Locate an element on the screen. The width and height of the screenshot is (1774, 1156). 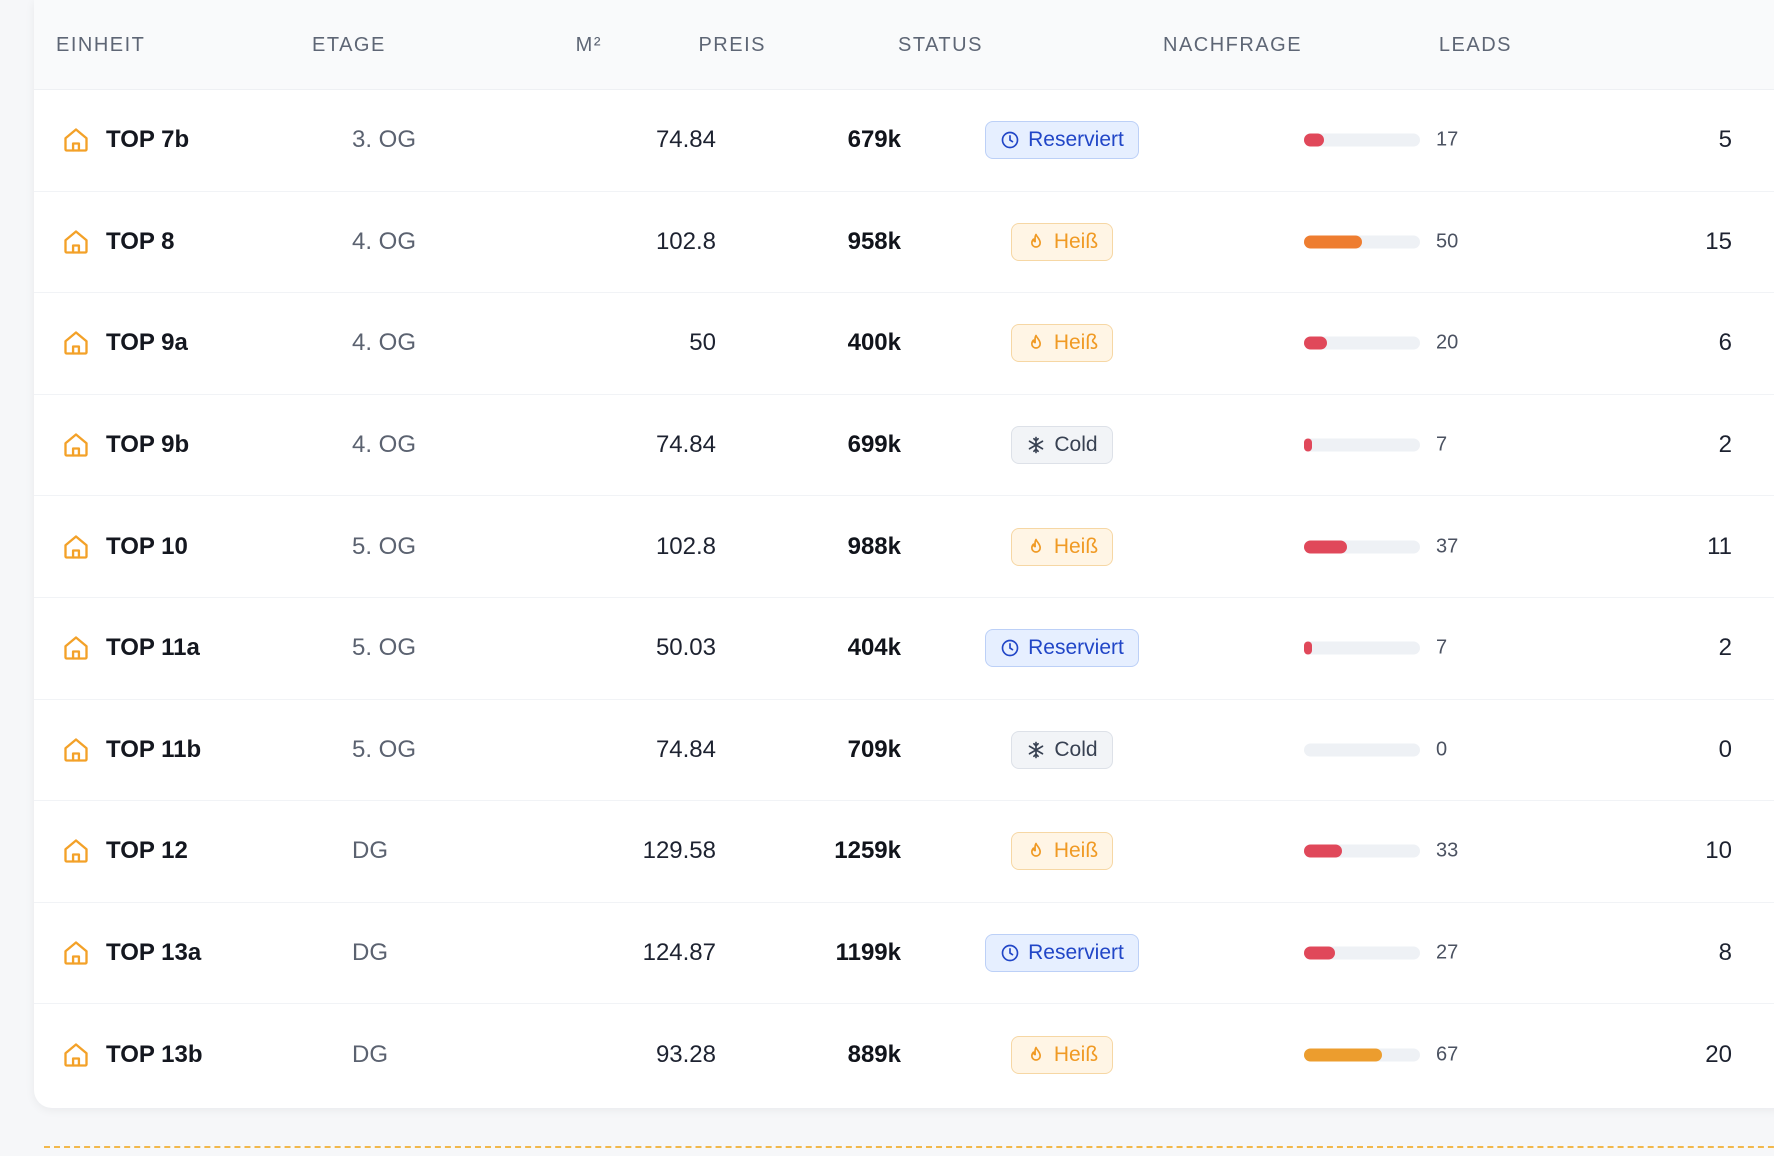
price-value: 699k is located at coordinates (874, 445).